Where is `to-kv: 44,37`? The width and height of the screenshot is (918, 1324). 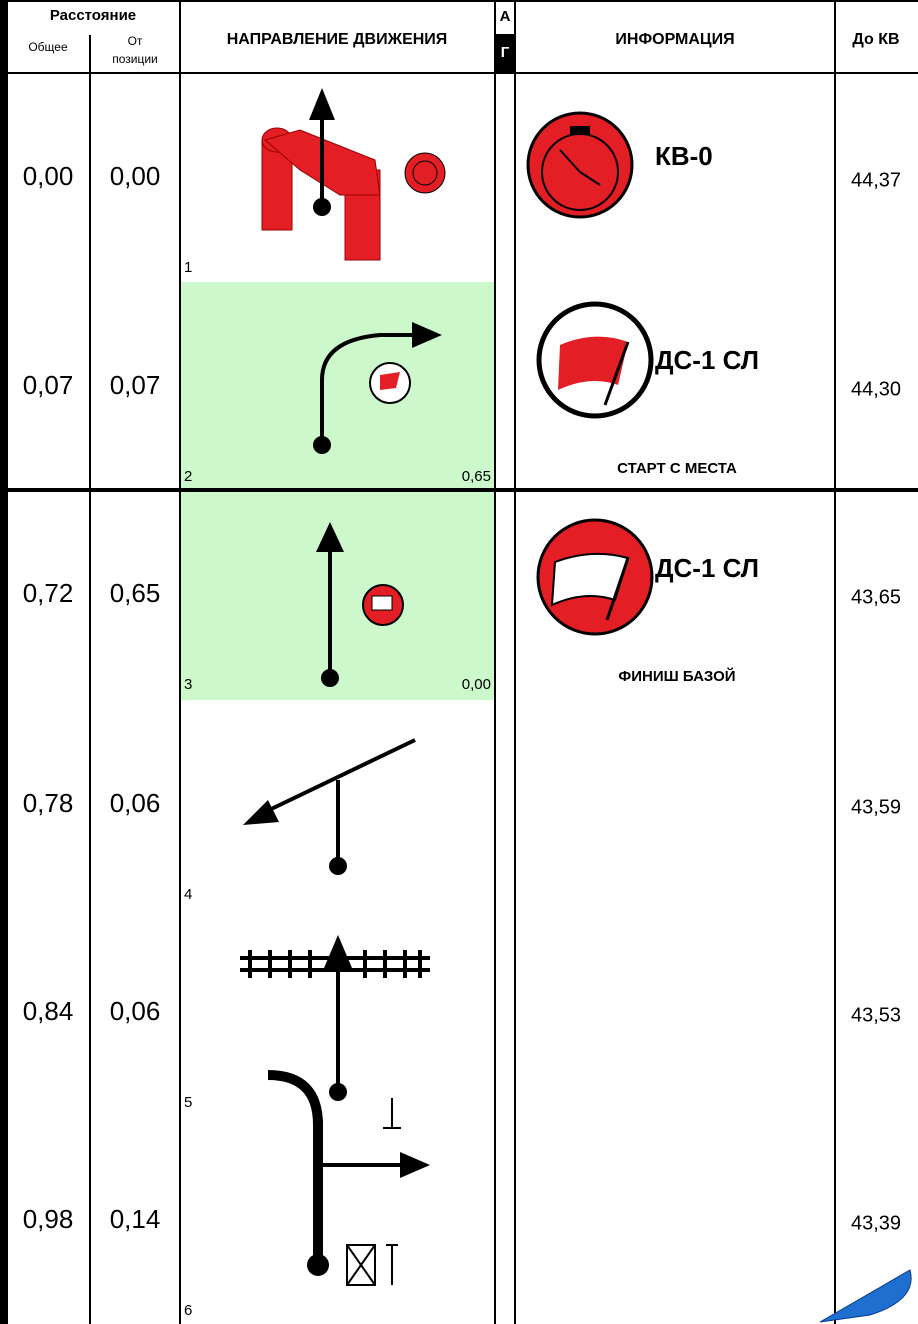 to-kv: 44,37 is located at coordinates (876, 180).